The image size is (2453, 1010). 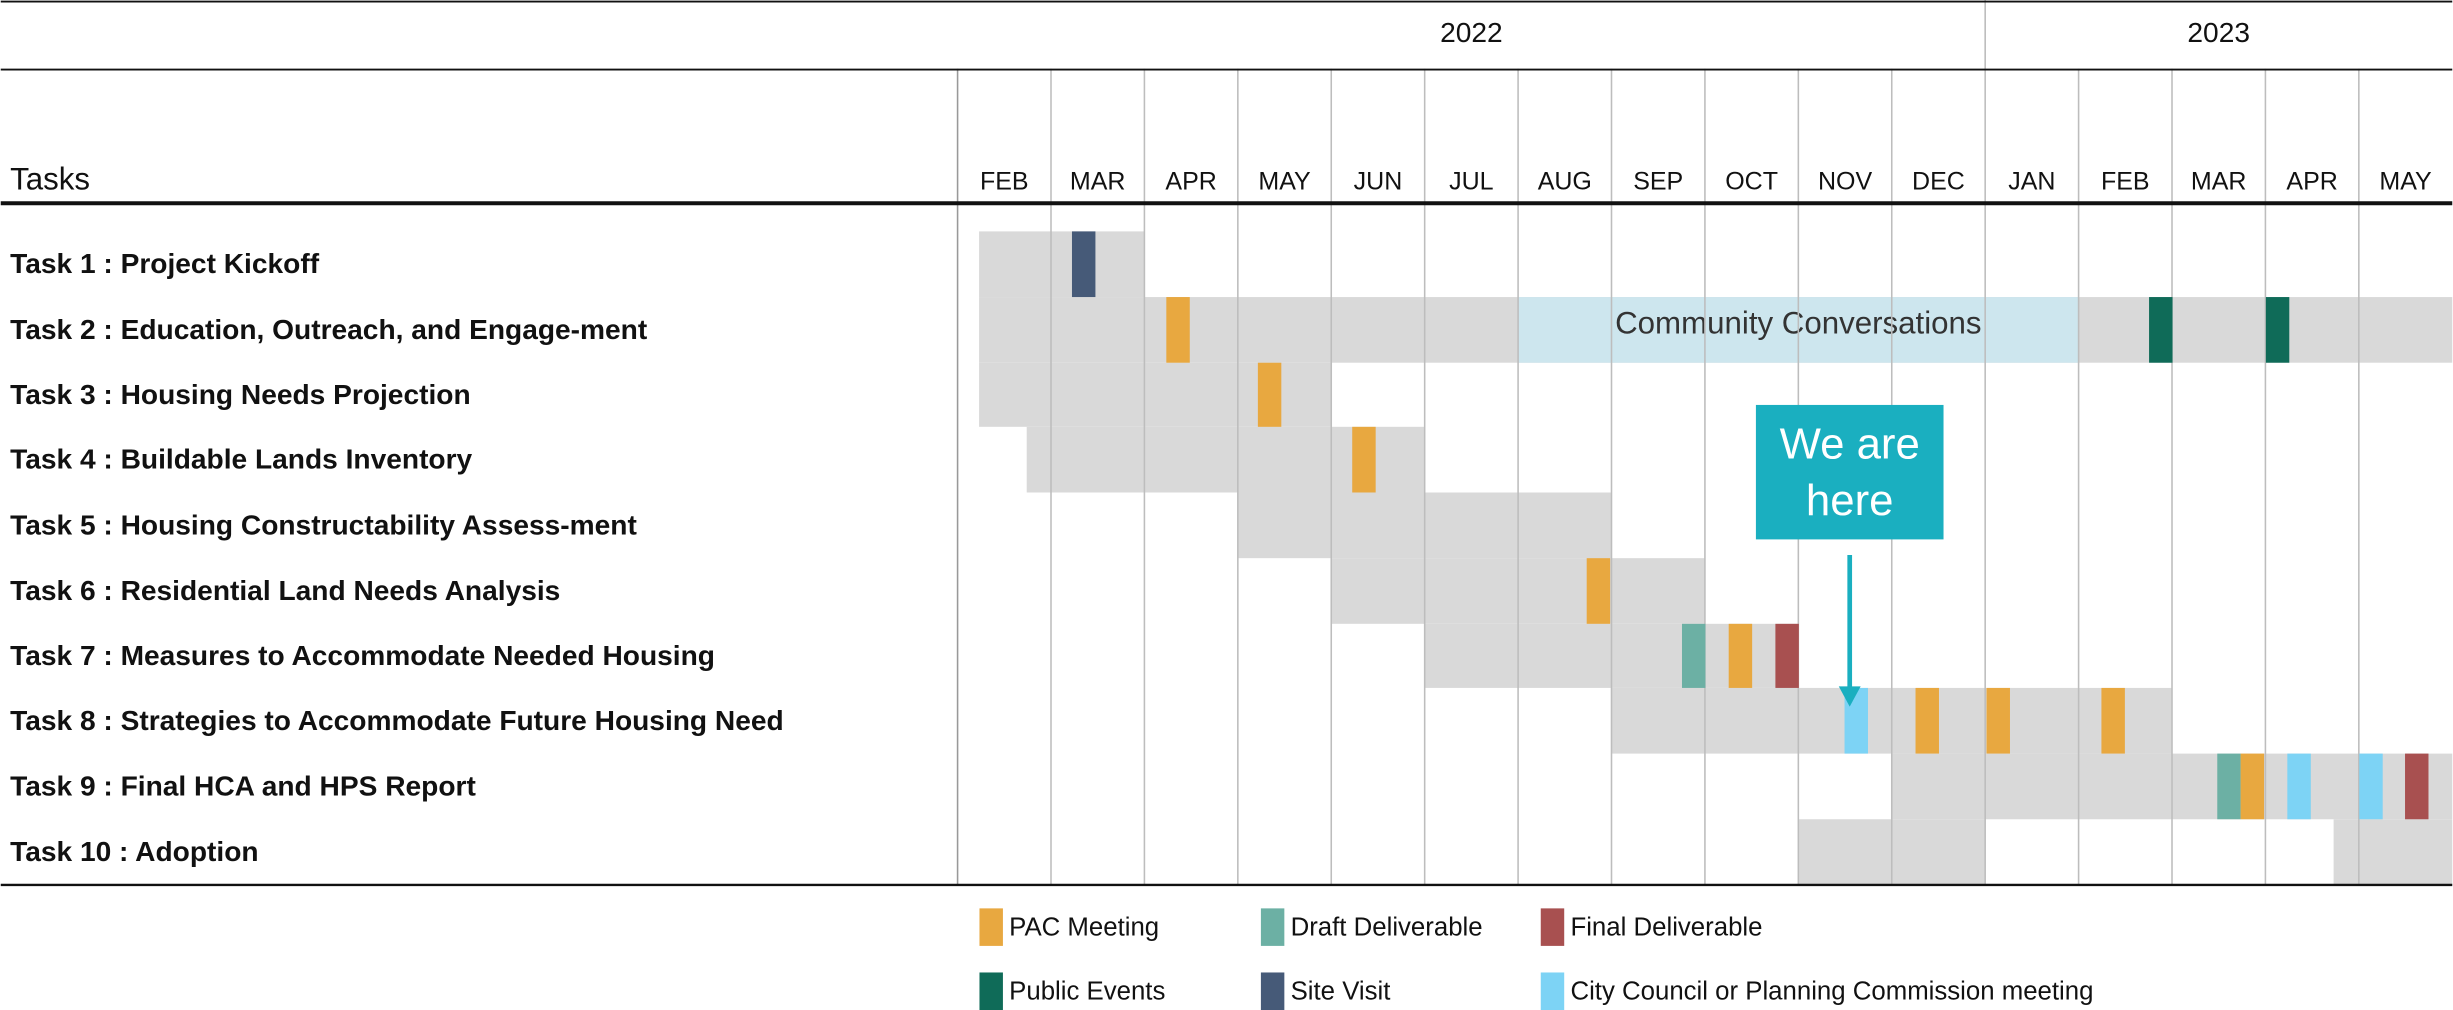 What do you see at coordinates (241, 459) in the screenshot?
I see `task-label: Task 4 : Buildable Lands Inventory` at bounding box center [241, 459].